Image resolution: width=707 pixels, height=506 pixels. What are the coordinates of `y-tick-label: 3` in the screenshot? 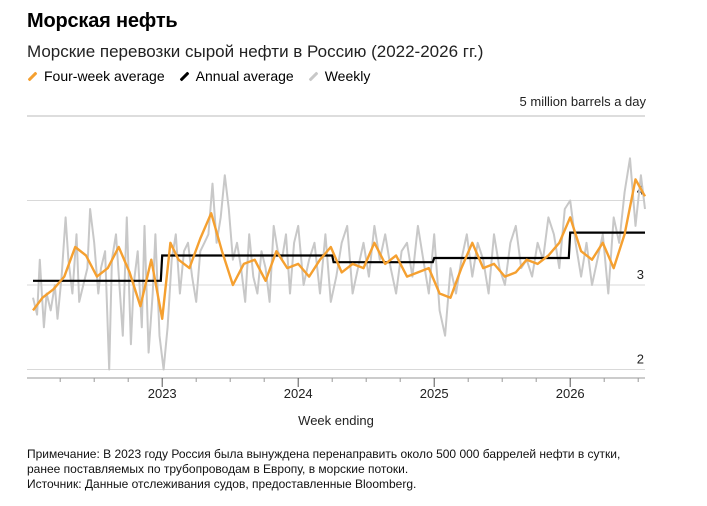 It's located at (640, 274).